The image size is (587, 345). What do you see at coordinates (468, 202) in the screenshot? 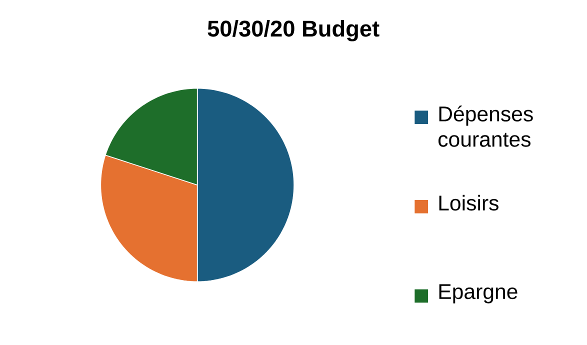
I see `legend-label: Loisirs` at bounding box center [468, 202].